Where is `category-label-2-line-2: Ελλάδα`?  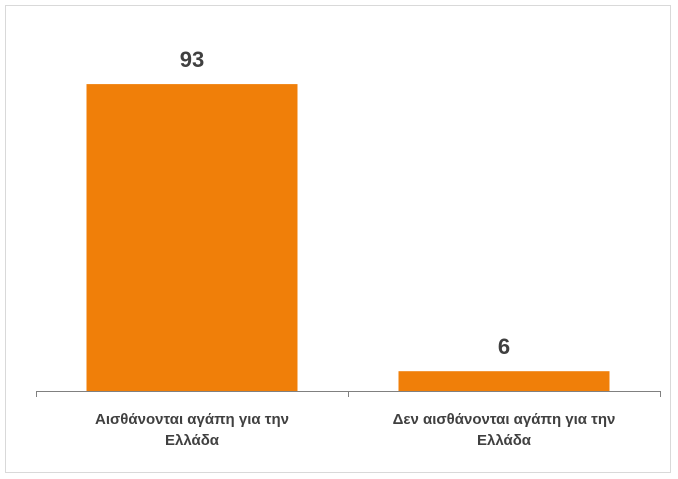 category-label-2-line-2: Ελλάδα is located at coordinates (504, 440).